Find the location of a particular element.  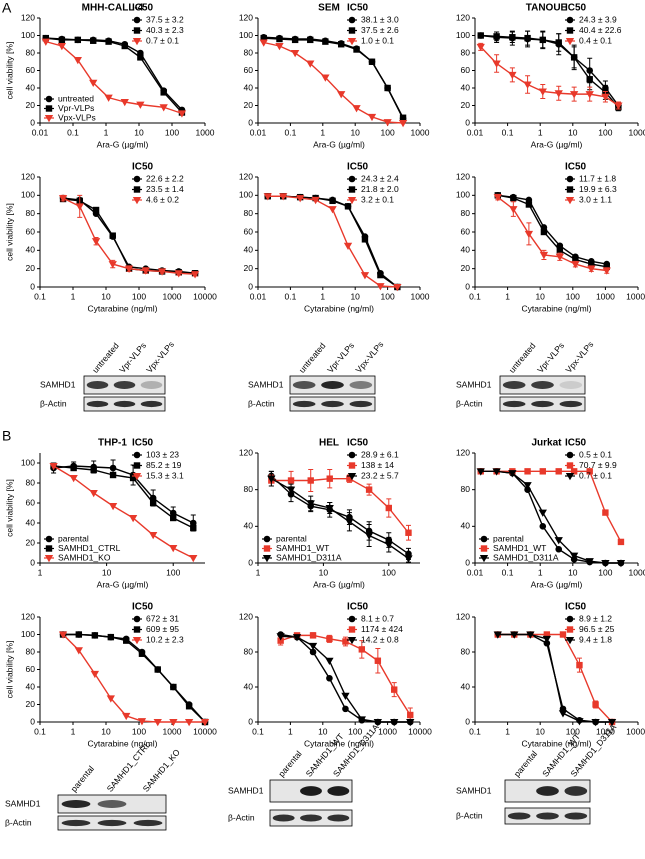

ic50-label: 0.5 ± 0.1 is located at coordinates (595, 454).